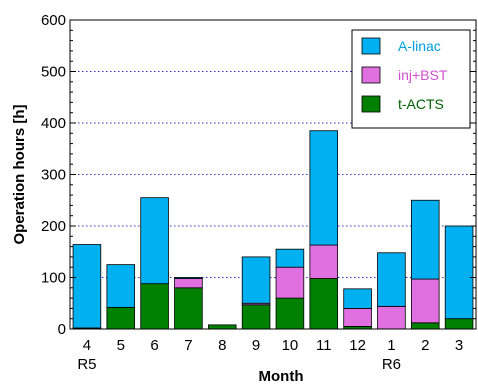  Describe the element at coordinates (425, 345) in the screenshot. I see `x-tick-label: 2` at that location.